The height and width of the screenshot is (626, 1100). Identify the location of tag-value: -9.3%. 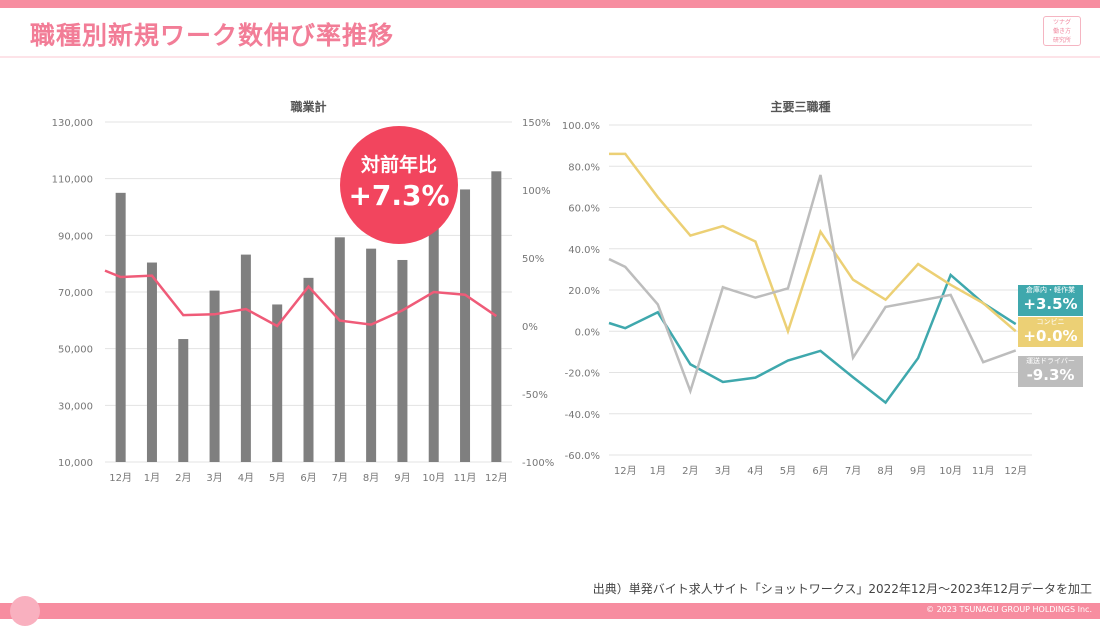
(1050, 375).